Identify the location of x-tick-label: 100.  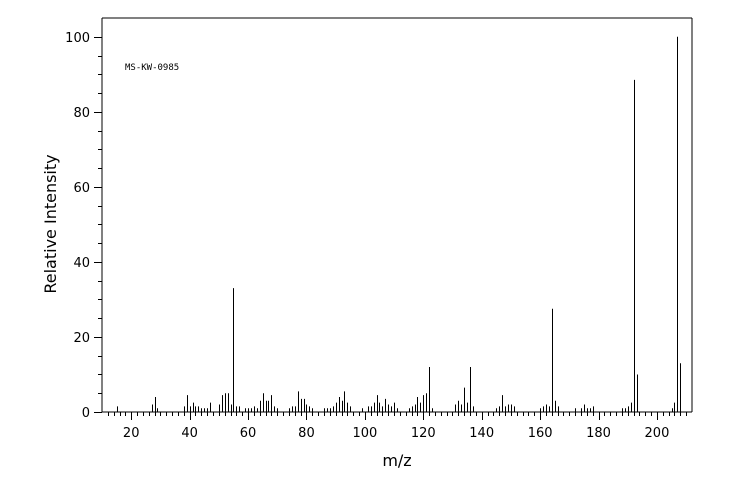
(364, 433).